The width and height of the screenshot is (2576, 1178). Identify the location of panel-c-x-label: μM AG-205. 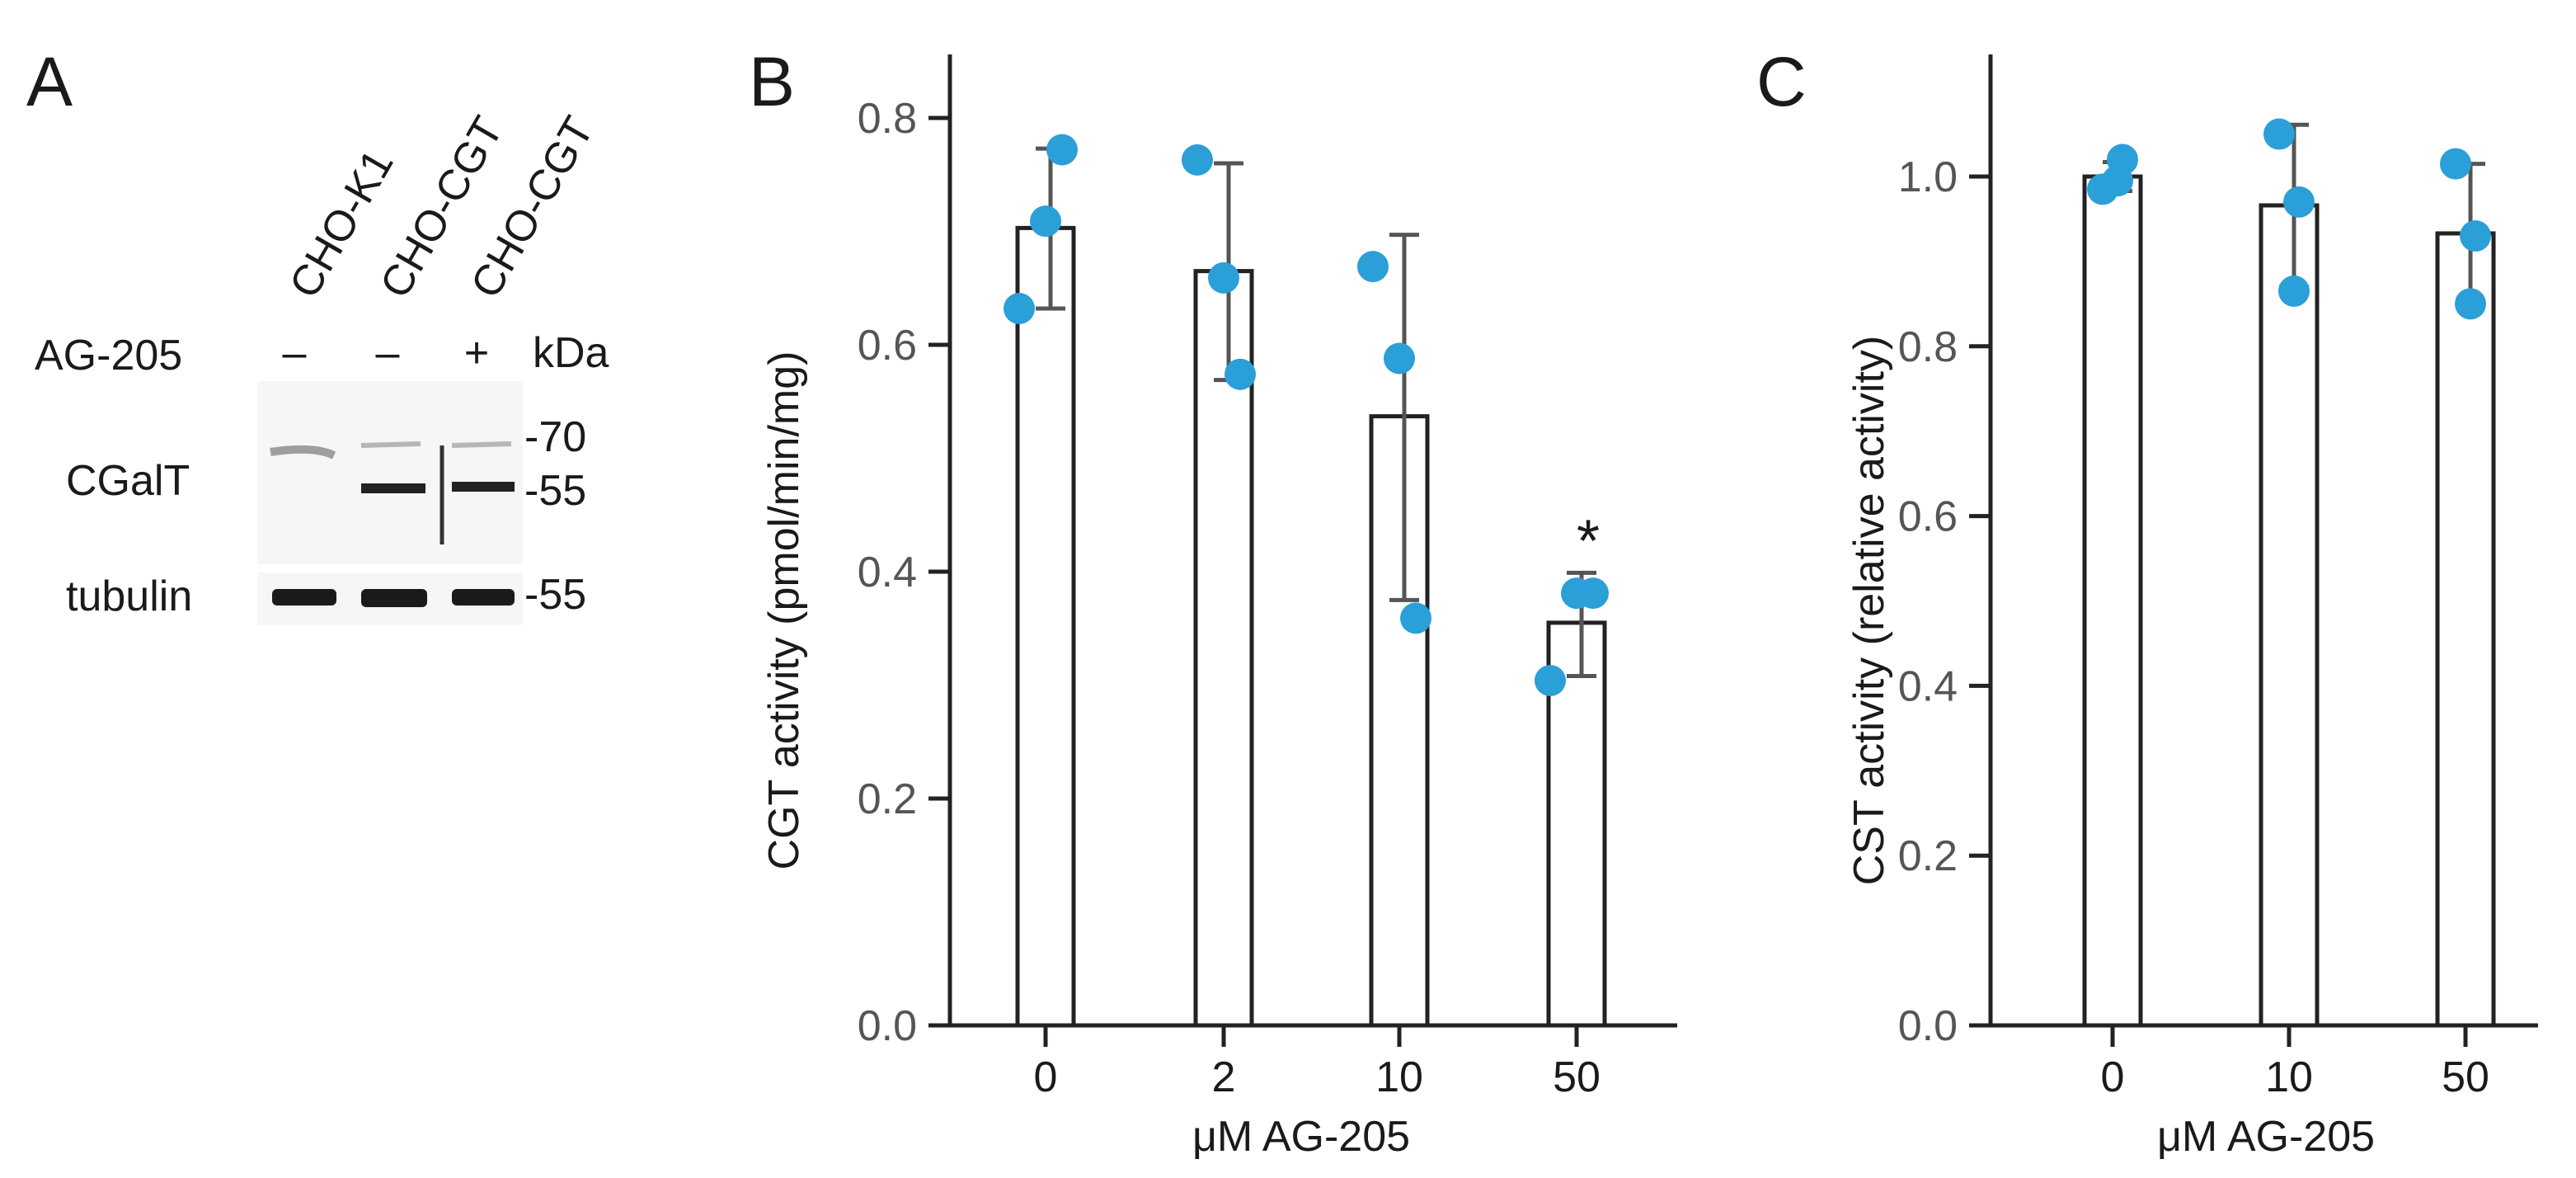
(2266, 1137).